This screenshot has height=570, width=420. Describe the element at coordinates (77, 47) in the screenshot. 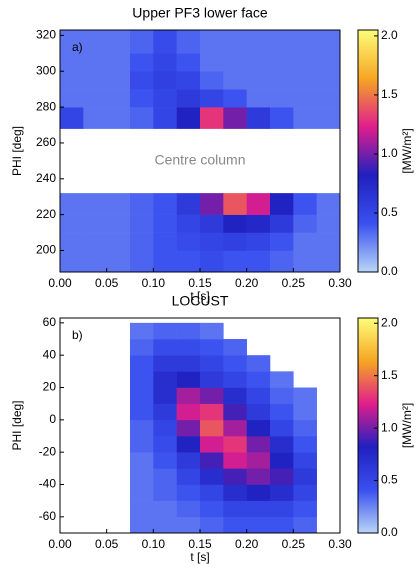

I see `panel-label: a)` at that location.